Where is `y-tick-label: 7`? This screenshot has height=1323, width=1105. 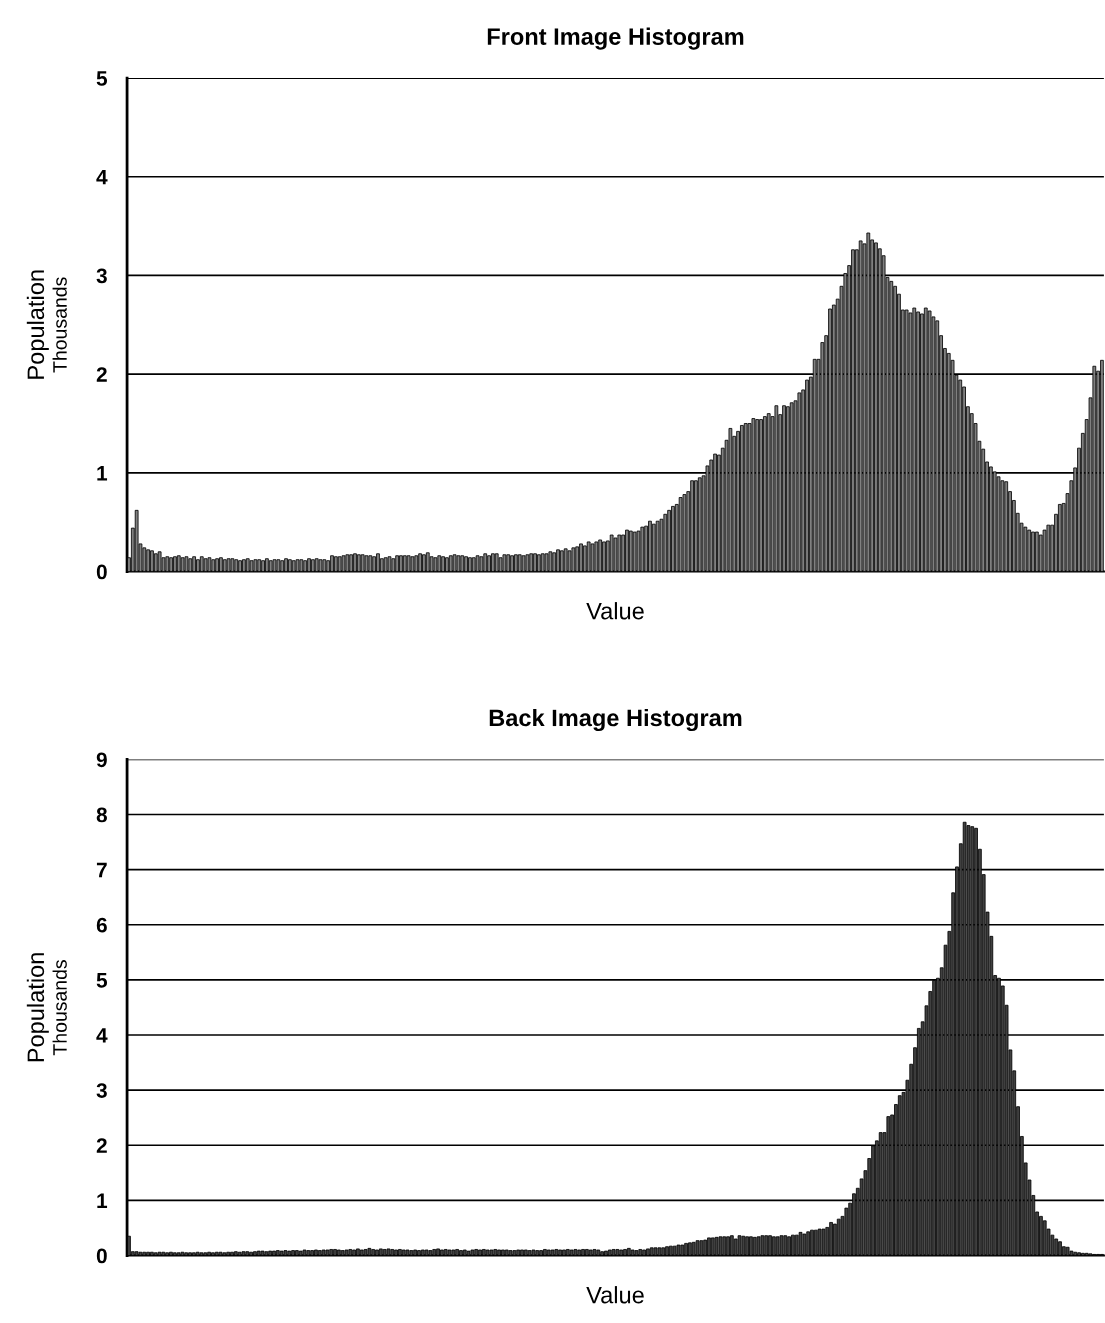
y-tick-label: 7 is located at coordinates (101, 870).